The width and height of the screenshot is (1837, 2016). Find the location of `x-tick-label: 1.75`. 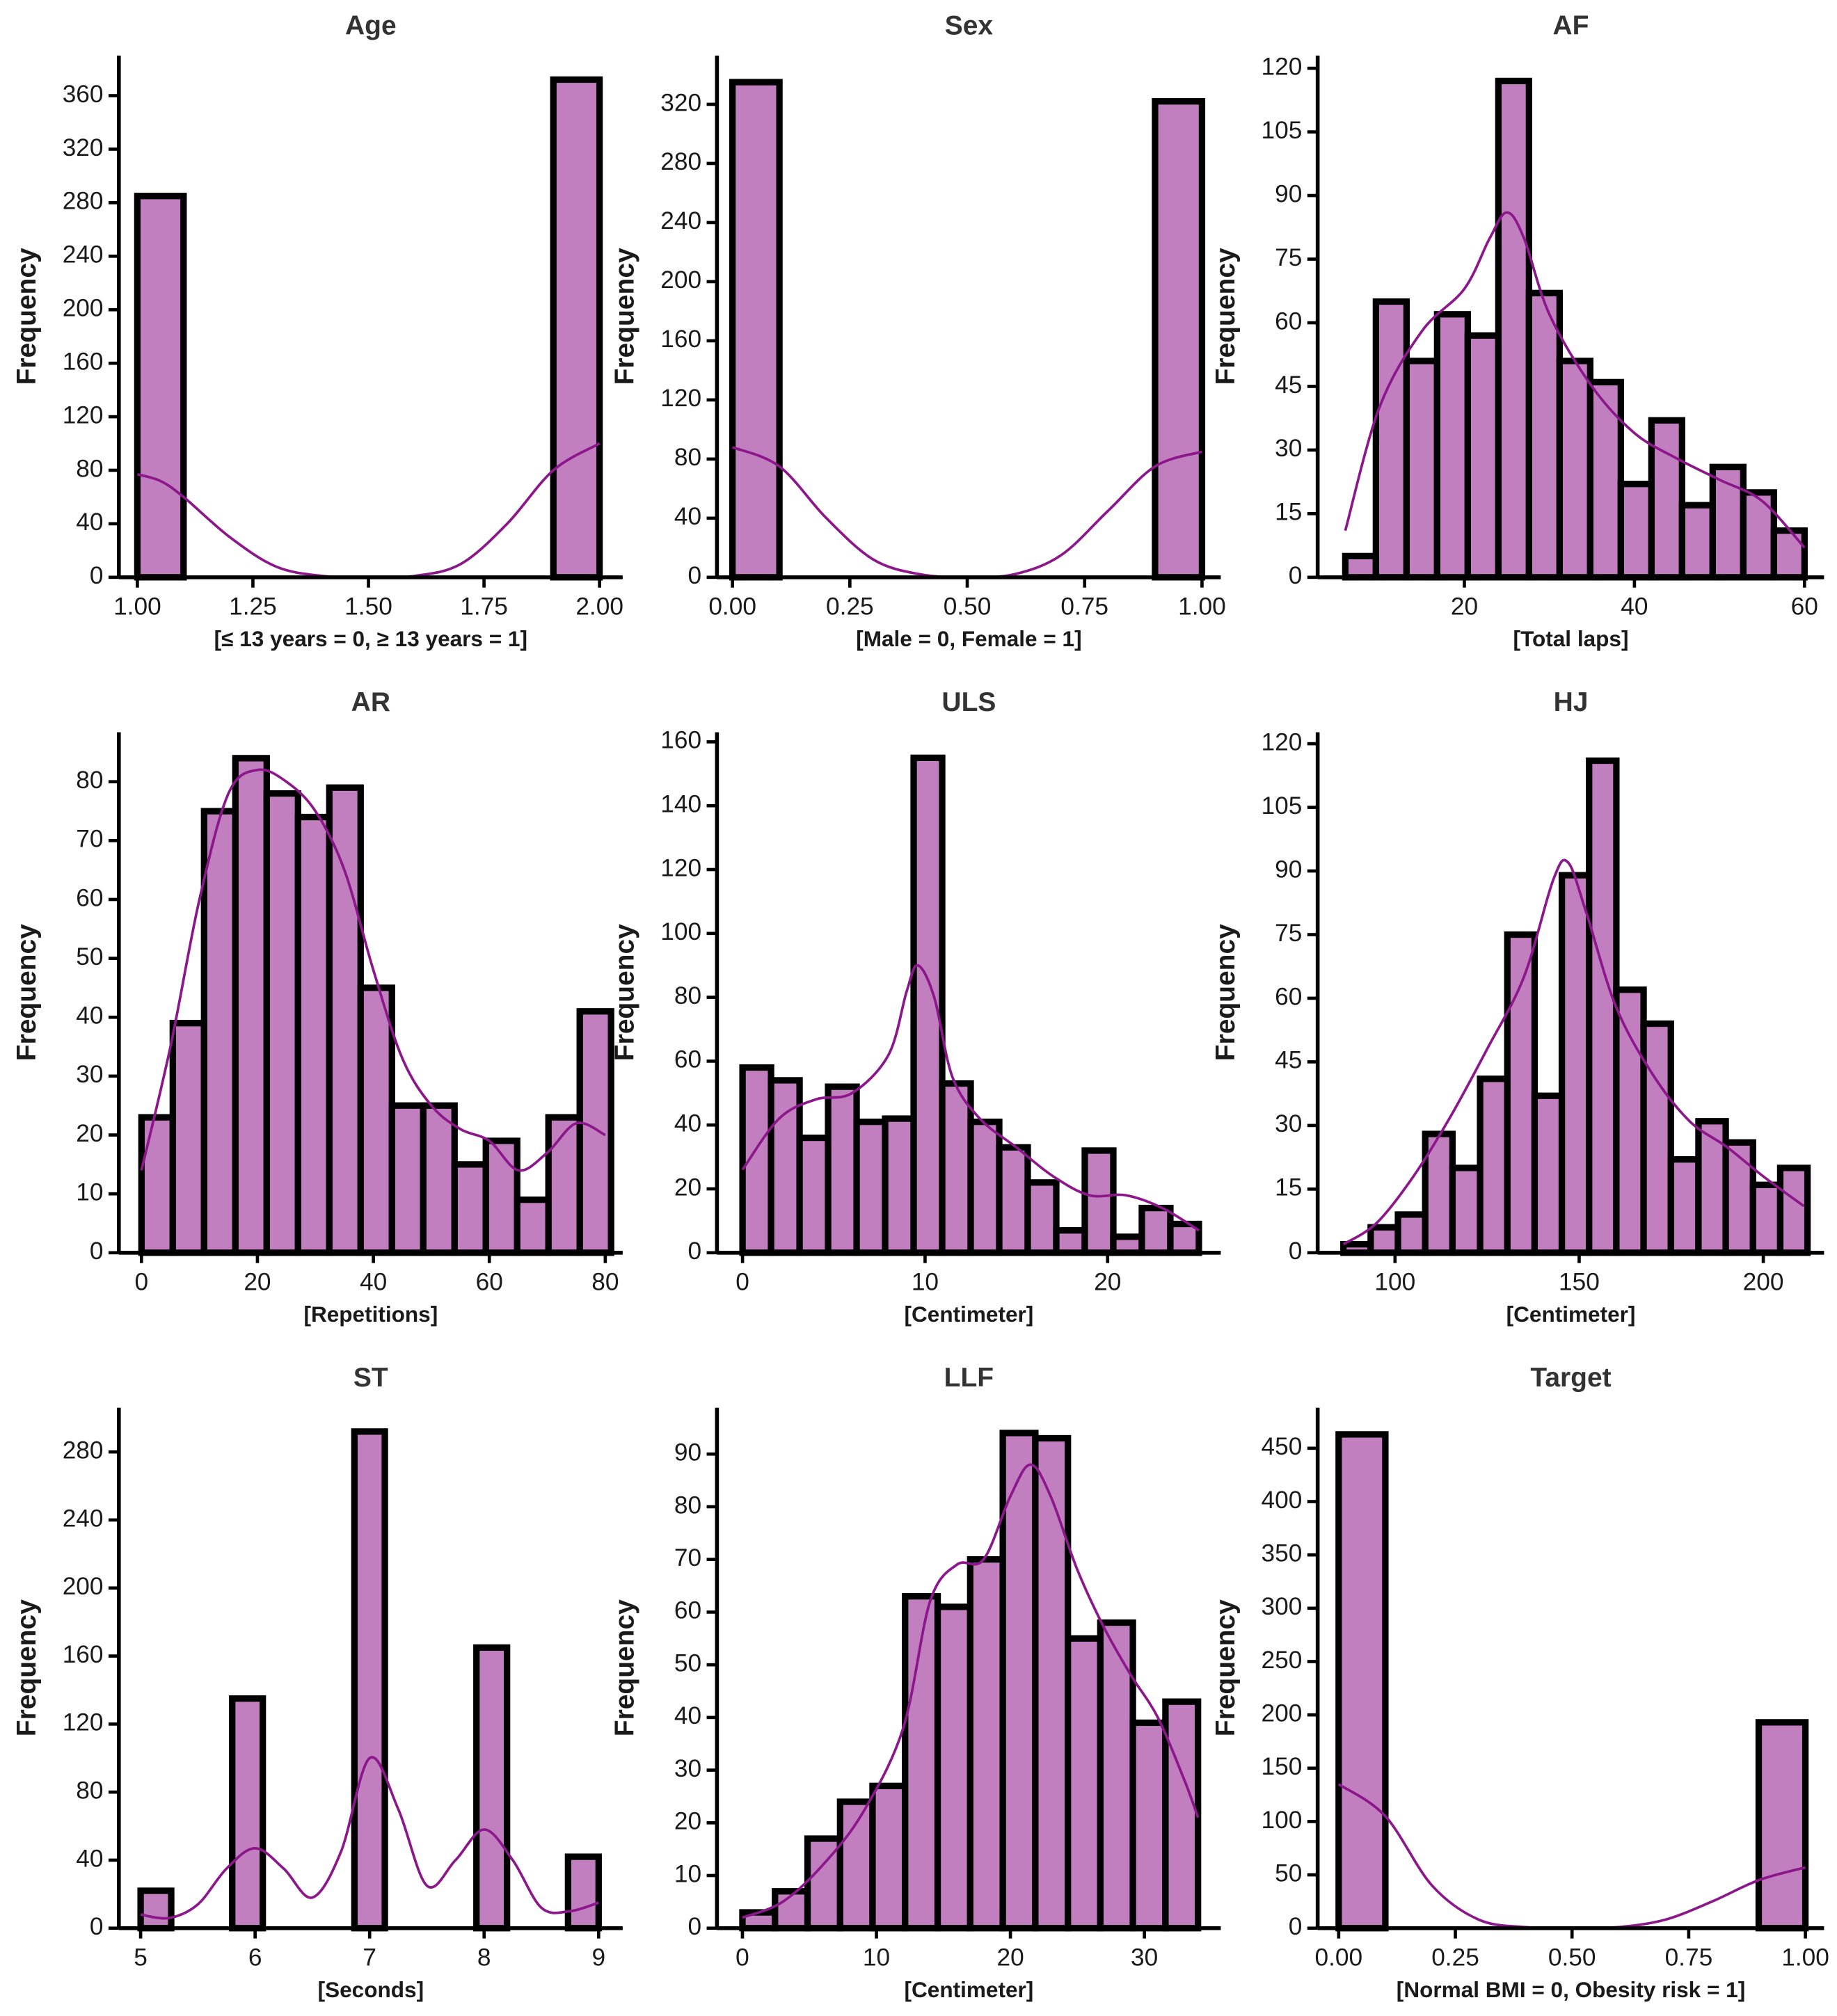

x-tick-label: 1.75 is located at coordinates (484, 607).